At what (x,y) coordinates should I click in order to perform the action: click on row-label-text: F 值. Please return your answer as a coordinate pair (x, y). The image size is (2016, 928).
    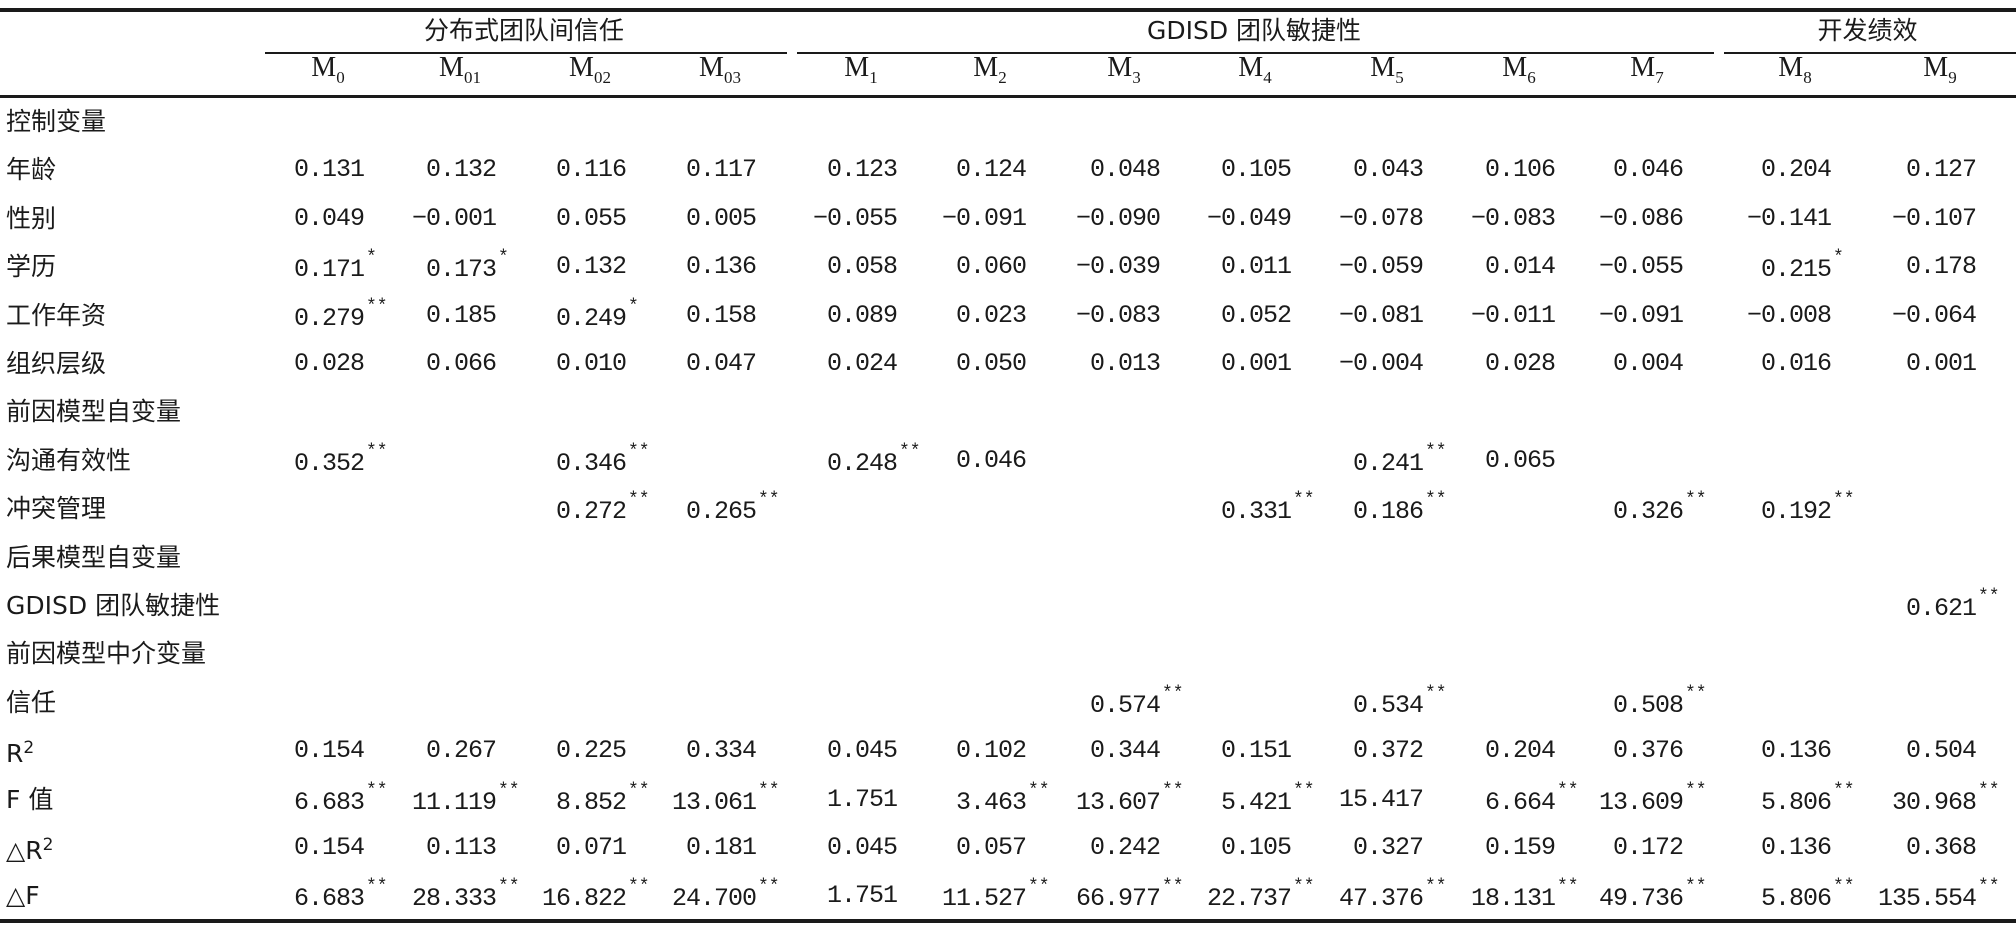
    Looking at the image, I should click on (30, 799).